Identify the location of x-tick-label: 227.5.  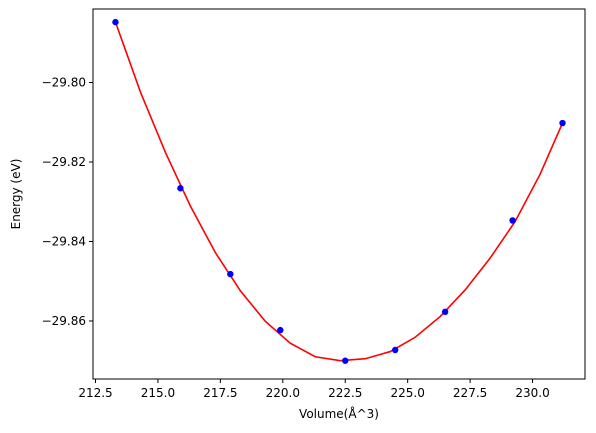
(470, 393).